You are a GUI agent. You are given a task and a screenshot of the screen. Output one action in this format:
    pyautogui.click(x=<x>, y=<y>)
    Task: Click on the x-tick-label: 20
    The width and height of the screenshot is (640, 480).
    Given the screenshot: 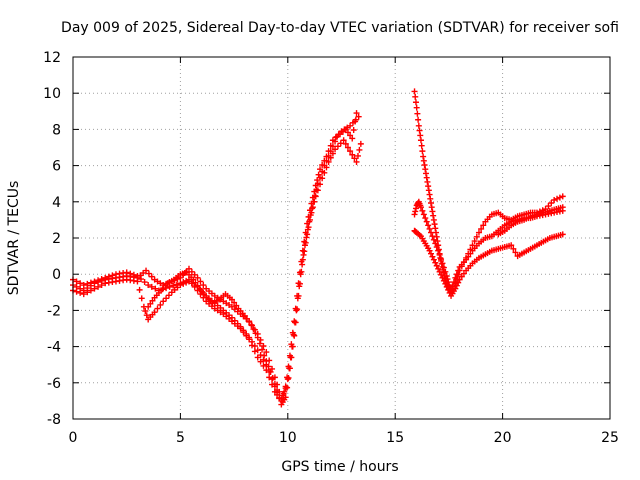 What is the action you would take?
    pyautogui.click(x=503, y=438)
    